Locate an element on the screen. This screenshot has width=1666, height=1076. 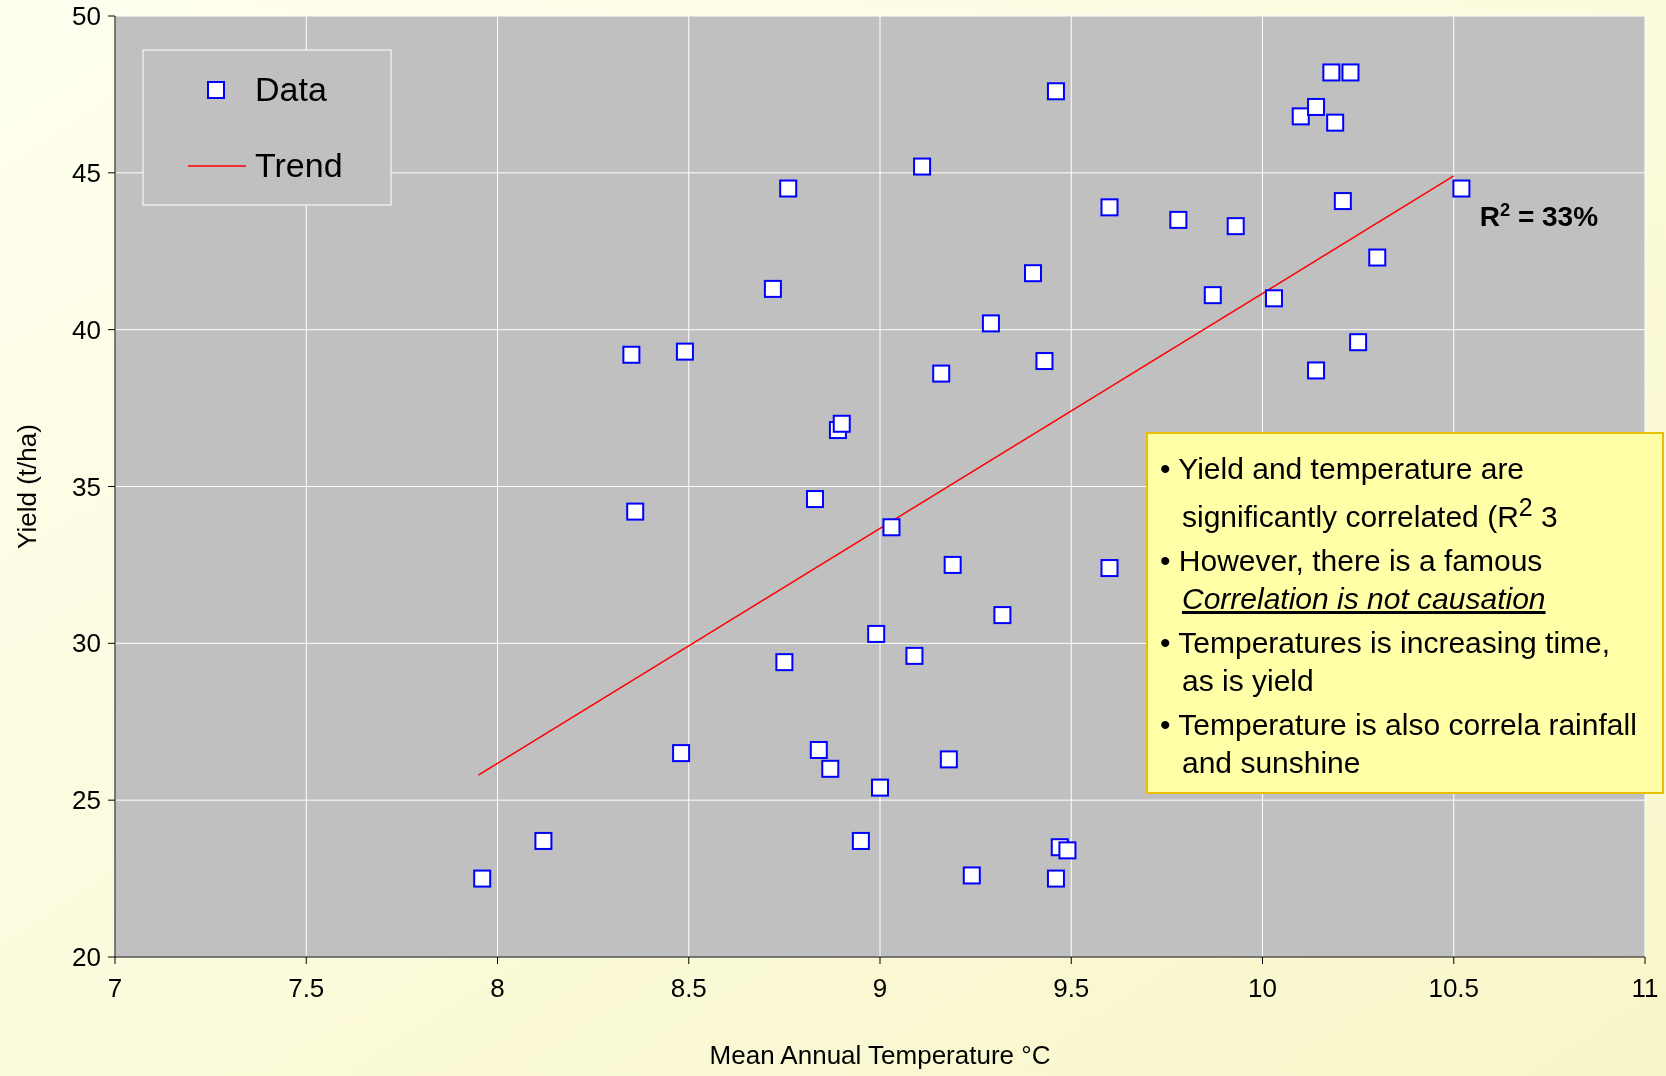
x-tick-label: 8.5 is located at coordinates (688, 988).